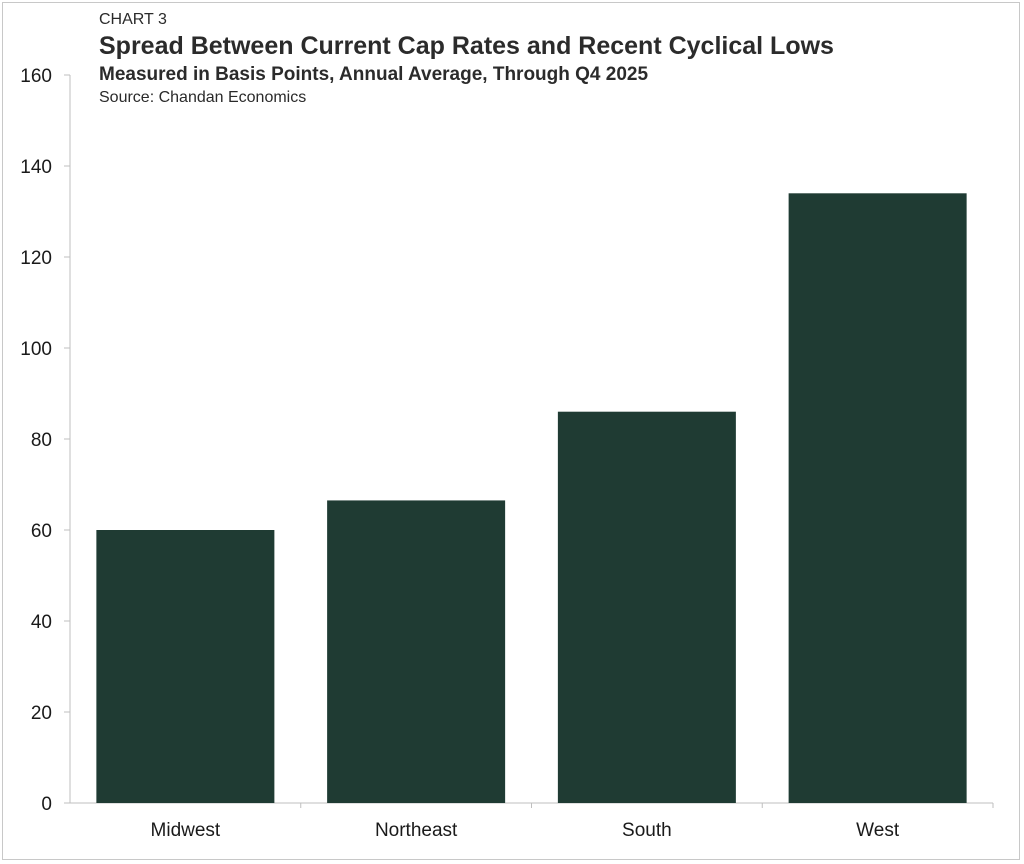 Image resolution: width=1024 pixels, height=864 pixels. I want to click on y-tick-label: 60, so click(41, 531).